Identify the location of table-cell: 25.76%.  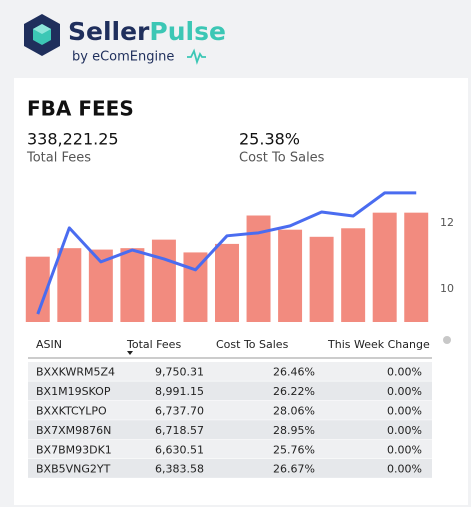
(294, 449).